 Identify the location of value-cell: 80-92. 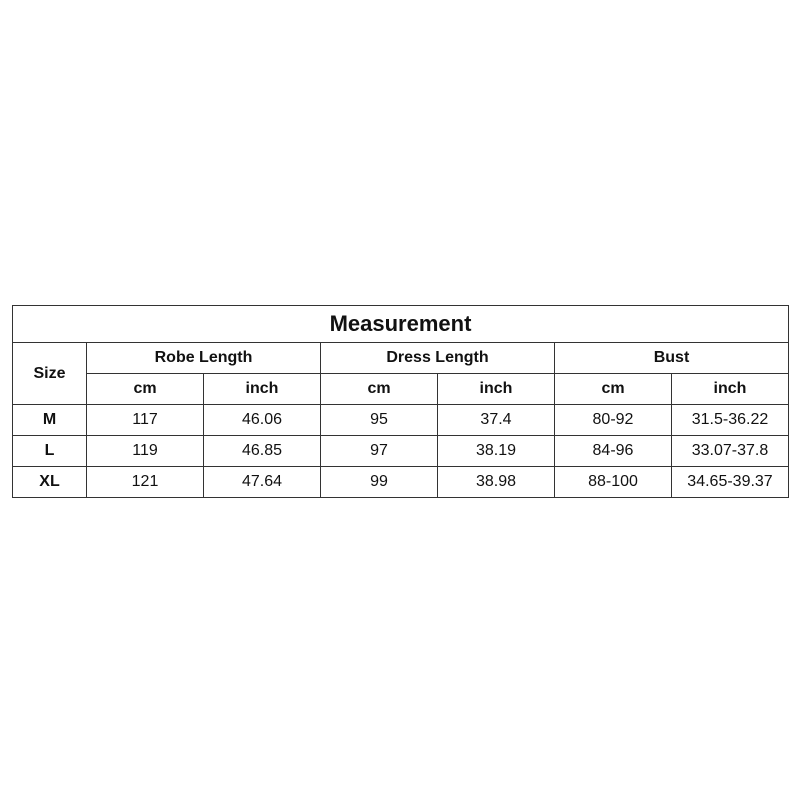
(613, 420).